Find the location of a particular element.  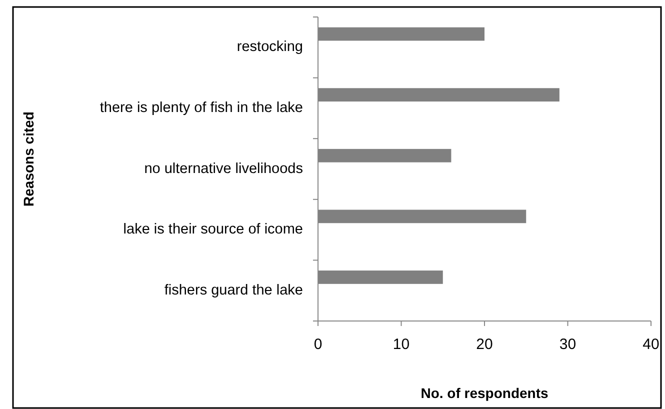

y-tick-label: restocking is located at coordinates (269, 47).